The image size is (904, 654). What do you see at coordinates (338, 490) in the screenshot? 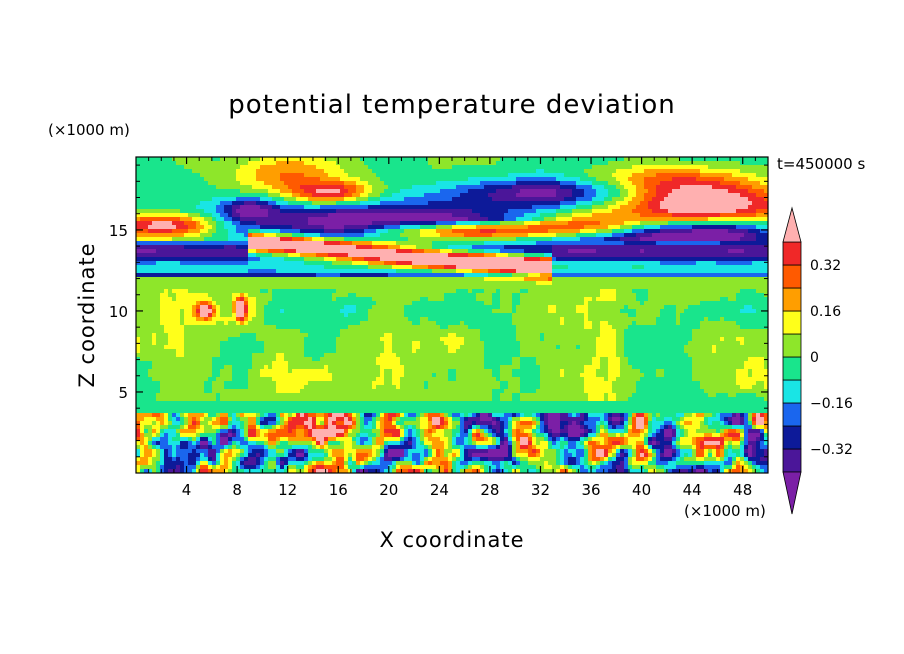
I see `x-tick-label: 16` at bounding box center [338, 490].